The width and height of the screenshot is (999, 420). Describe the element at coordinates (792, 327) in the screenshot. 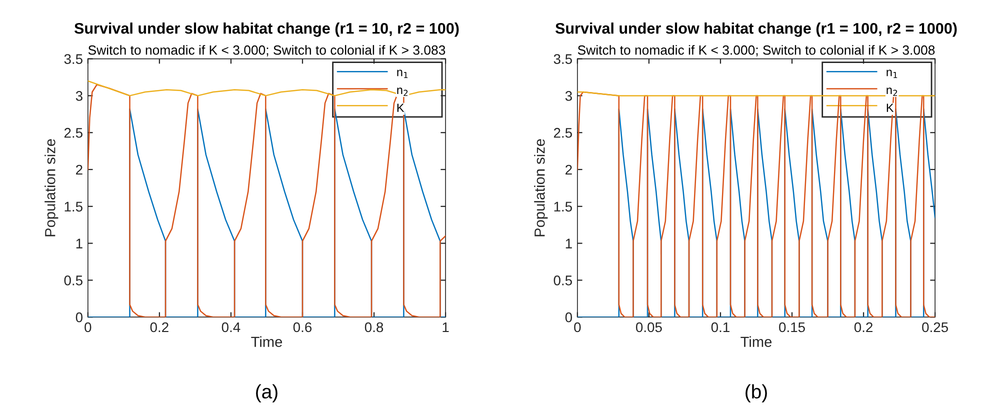

I see `x-tick-label: 0.15` at that location.